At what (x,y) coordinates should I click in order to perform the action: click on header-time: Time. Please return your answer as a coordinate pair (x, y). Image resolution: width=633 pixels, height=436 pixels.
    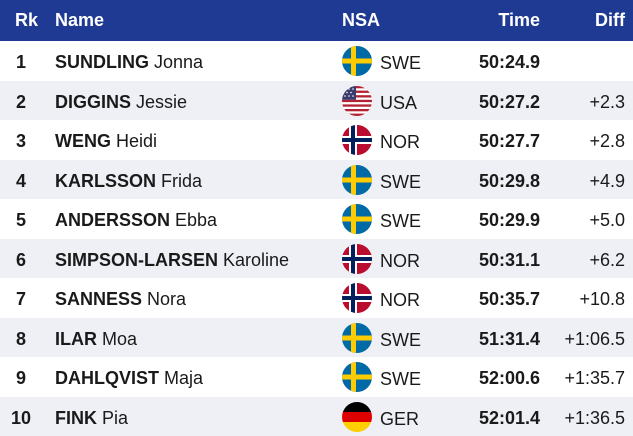
    Looking at the image, I should click on (519, 20).